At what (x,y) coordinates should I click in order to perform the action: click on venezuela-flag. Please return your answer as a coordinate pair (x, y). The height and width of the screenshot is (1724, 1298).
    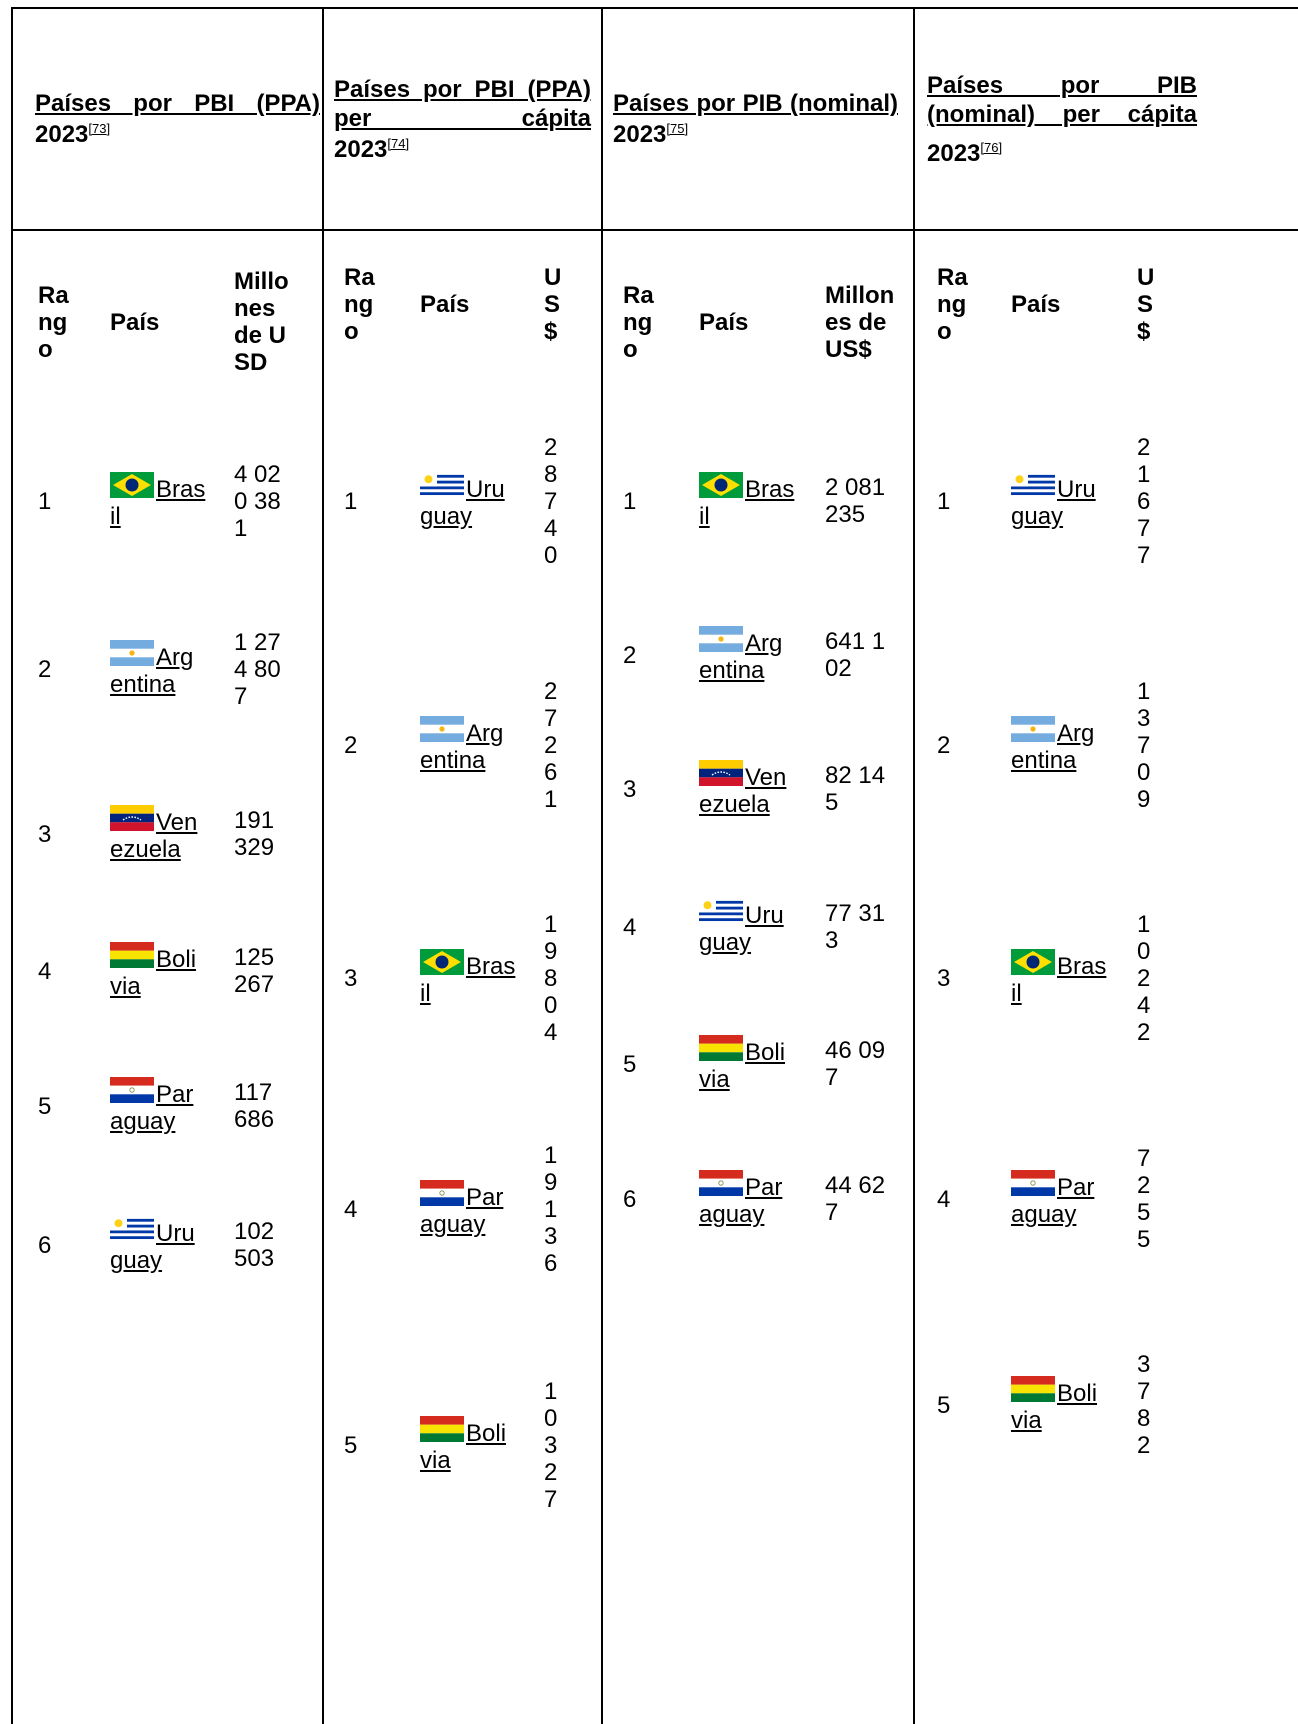
    Looking at the image, I should click on (721, 773).